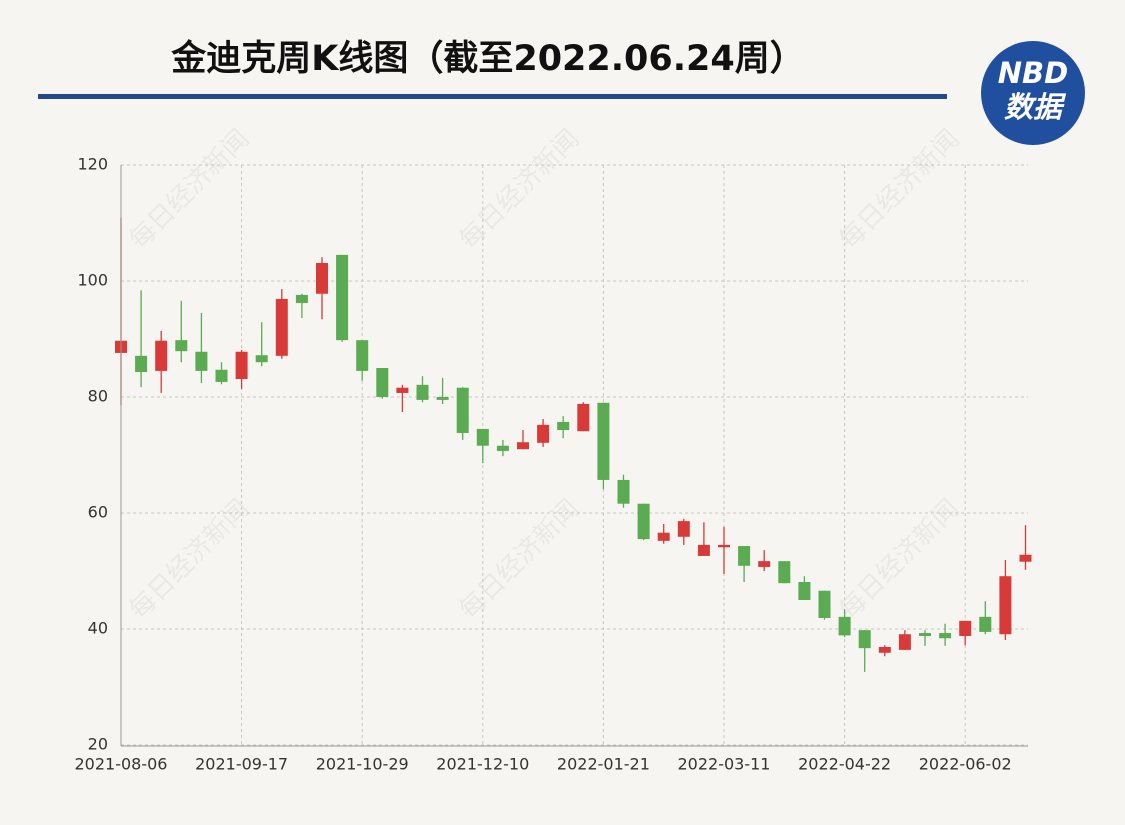 The width and height of the screenshot is (1125, 825). Describe the element at coordinates (487, 58) in the screenshot. I see `chart-title: 金迪克周K线图（截至2022.06.24周）` at that location.